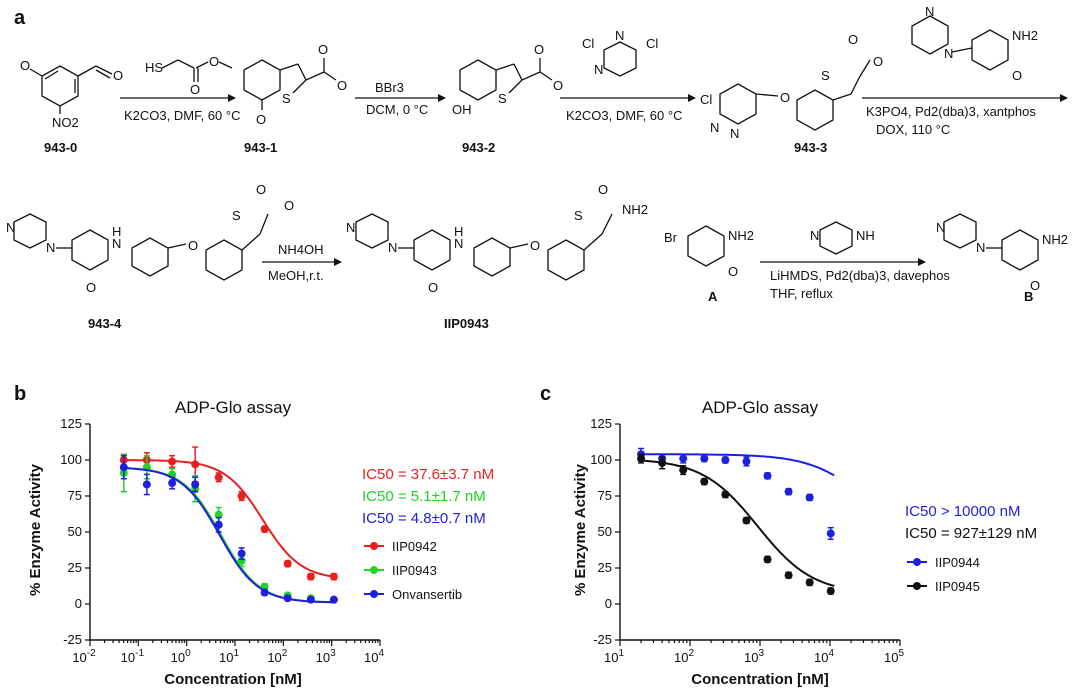  I want to click on atom-label: NH, so click(865, 235).